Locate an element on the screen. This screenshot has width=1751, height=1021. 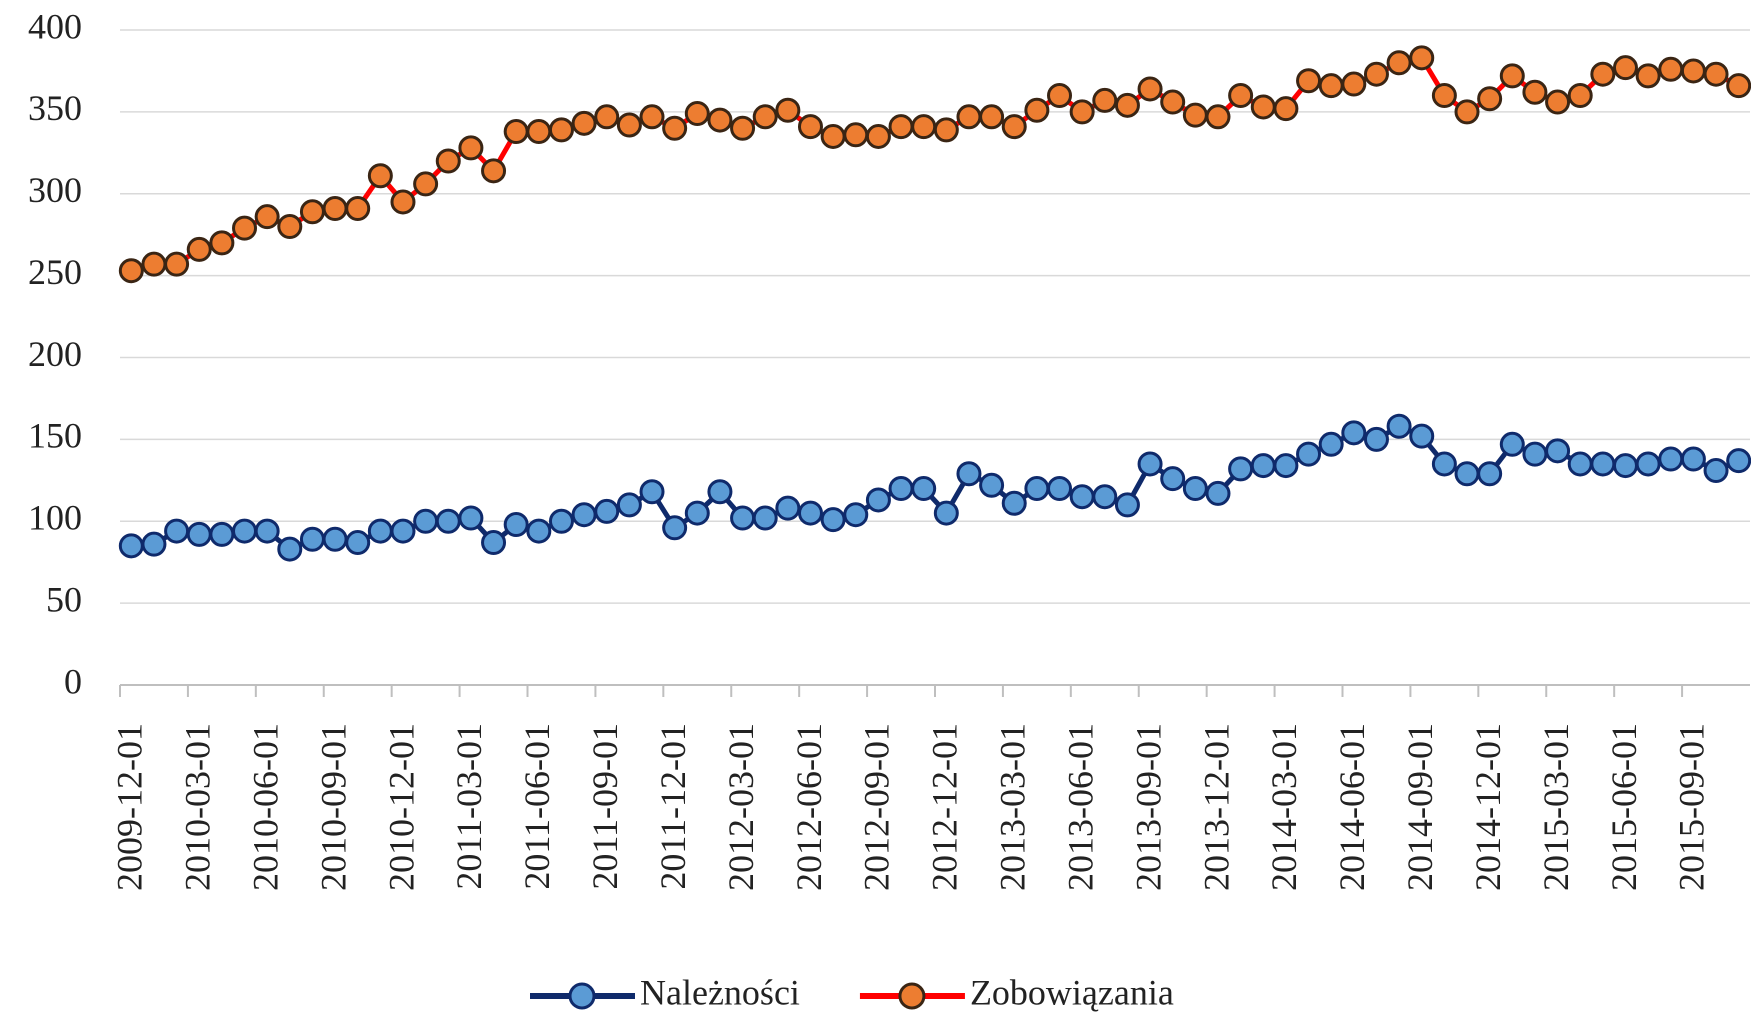
x-tick-label: 2013-09-01 is located at coordinates (1148, 807).